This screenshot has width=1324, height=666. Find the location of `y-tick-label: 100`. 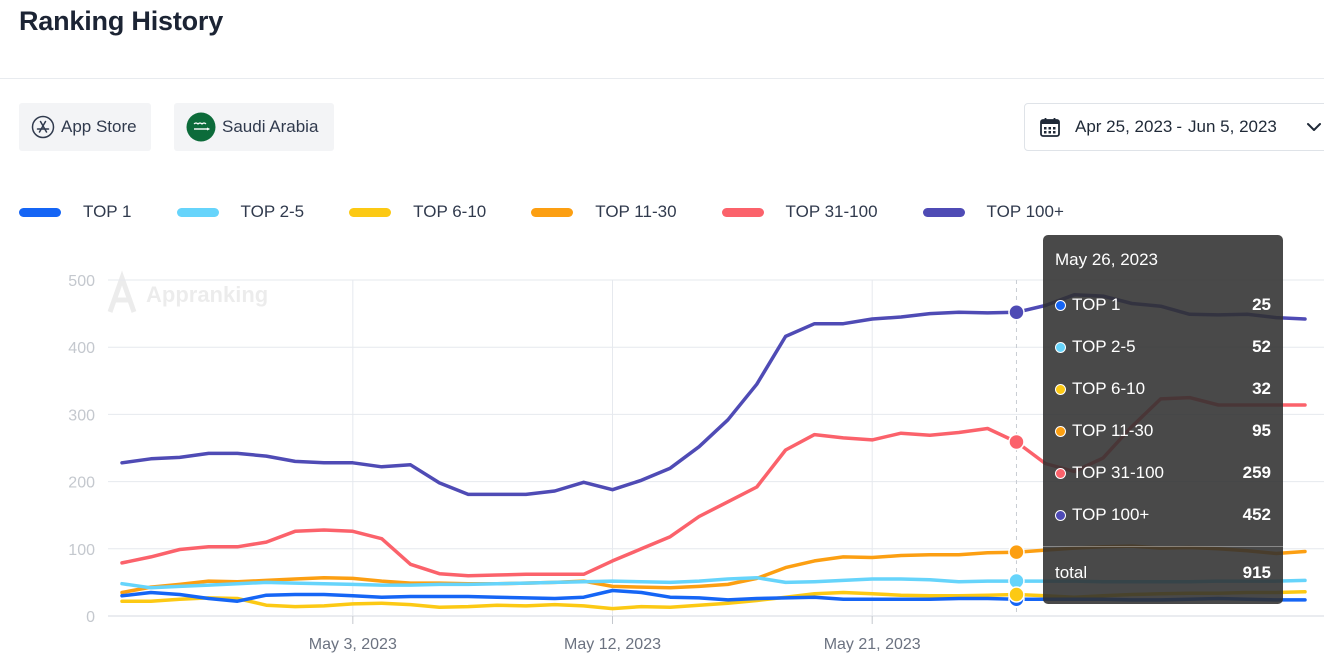

y-tick-label: 100 is located at coordinates (81, 550).